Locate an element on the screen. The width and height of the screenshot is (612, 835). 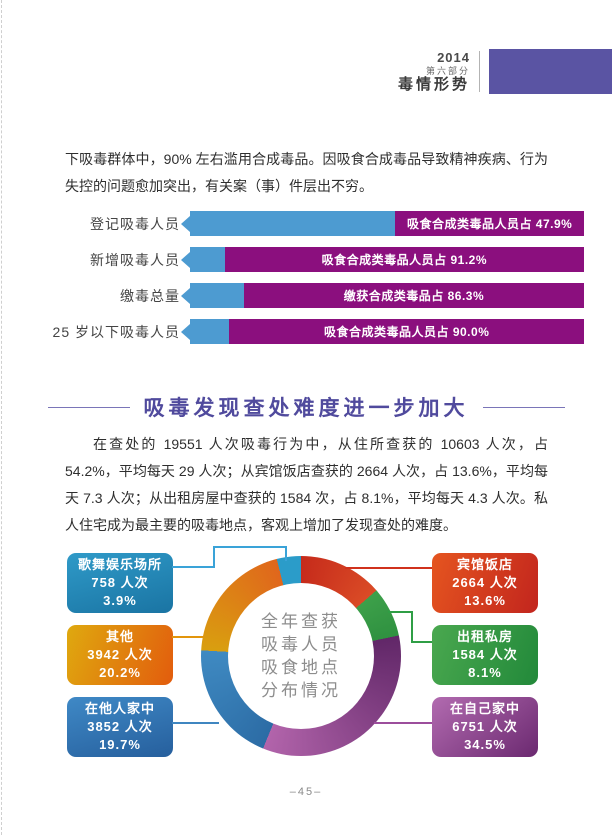
callout-count: 2664 人次 is located at coordinates (485, 582).